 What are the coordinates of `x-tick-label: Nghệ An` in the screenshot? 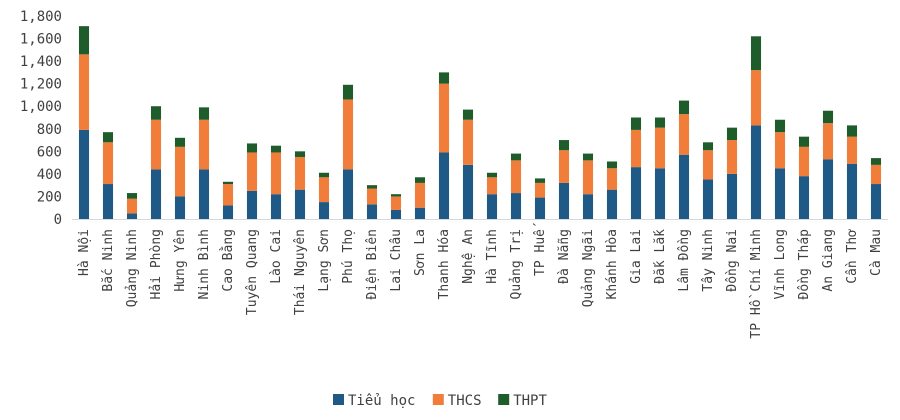 It's located at (468, 256).